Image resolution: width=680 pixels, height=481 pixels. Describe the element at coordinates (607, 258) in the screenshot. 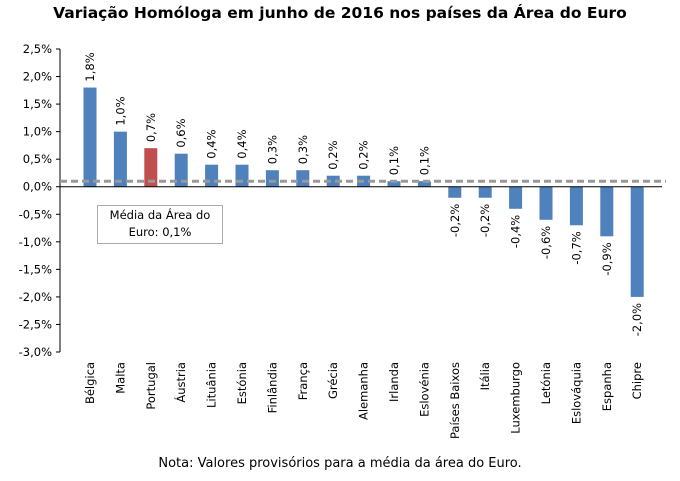

I see `data-label: -0,9%` at that location.